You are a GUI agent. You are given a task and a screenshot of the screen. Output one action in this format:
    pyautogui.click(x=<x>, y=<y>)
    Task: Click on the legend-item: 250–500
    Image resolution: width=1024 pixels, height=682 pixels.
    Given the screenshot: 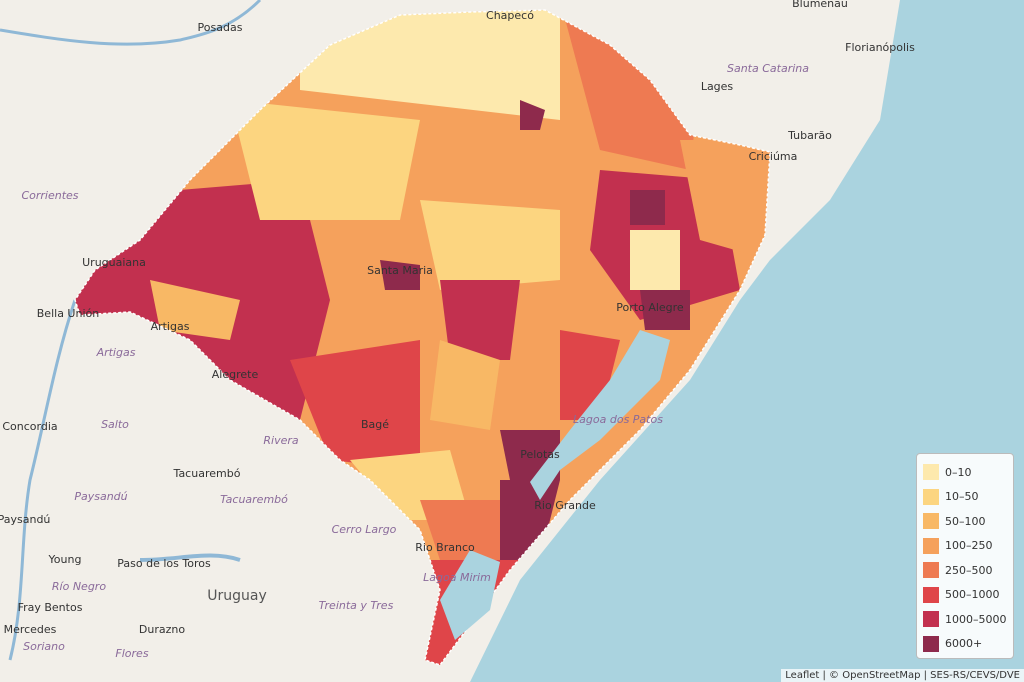 What is the action you would take?
    pyautogui.click(x=968, y=570)
    